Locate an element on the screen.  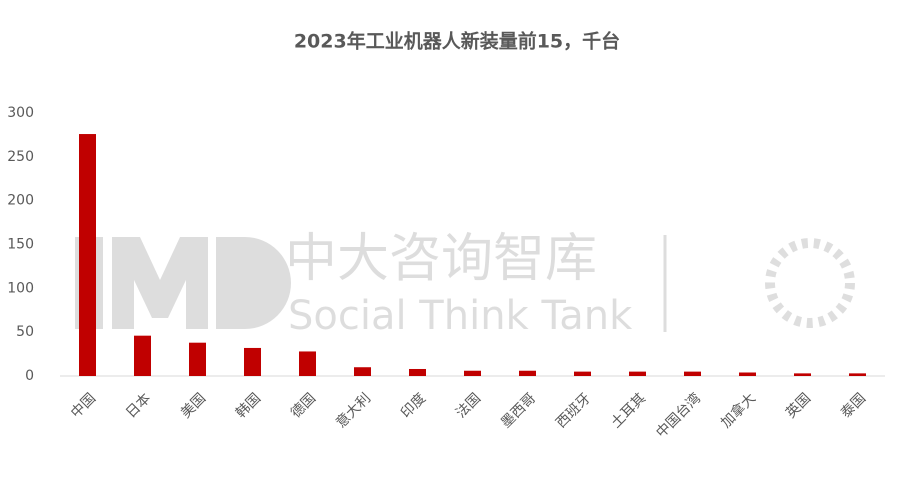
y-tick-label: 100 is located at coordinates (20, 288).